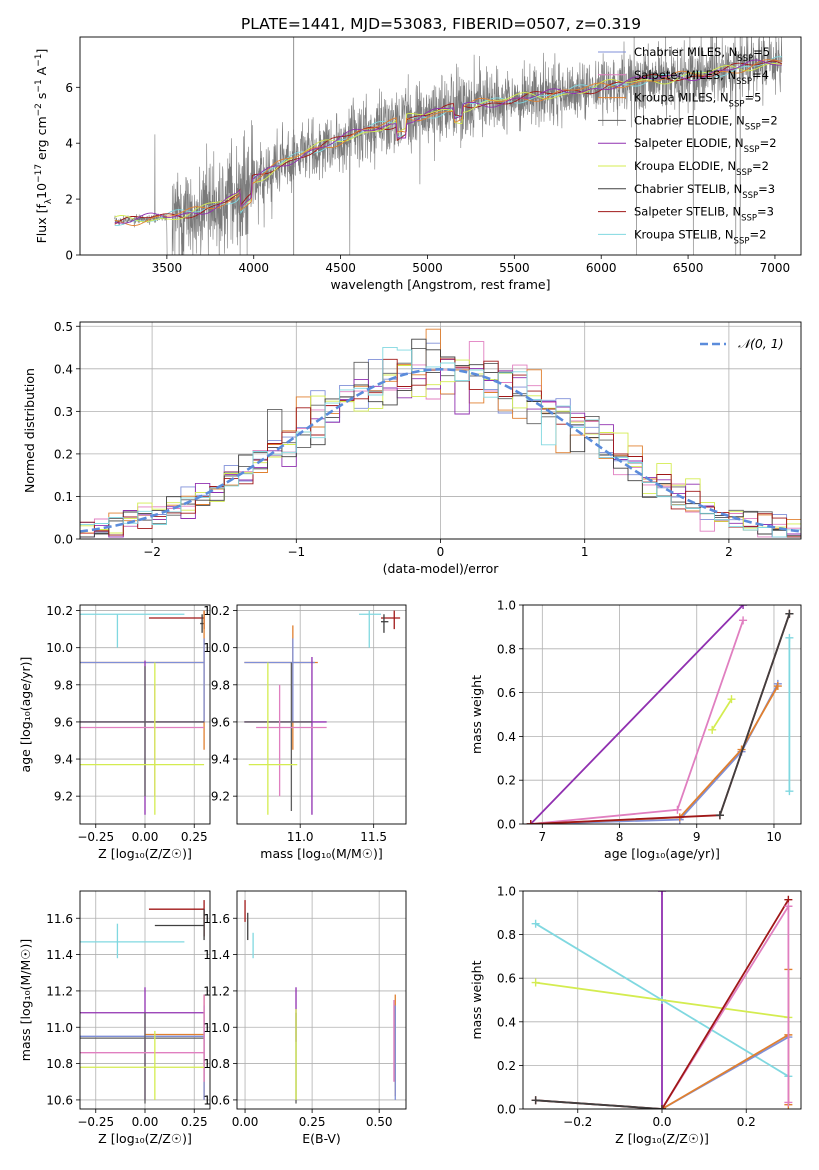 Image resolution: width=819 pixels, height=1170 pixels. What do you see at coordinates (216, 919) in the screenshot?
I see `mass_vs_ebv-ytick-label: 11.6` at bounding box center [216, 919].